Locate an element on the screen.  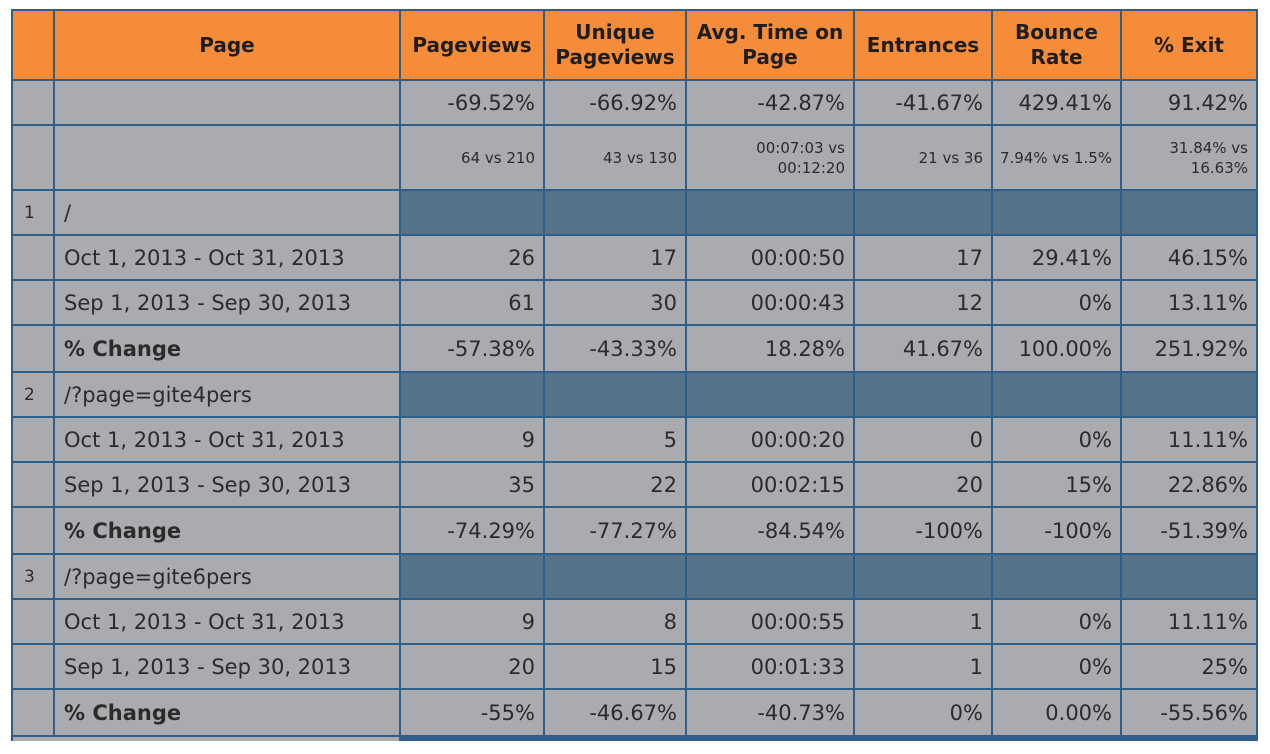
table-cell-bounce-rate: 0.00% is located at coordinates (1056, 712).